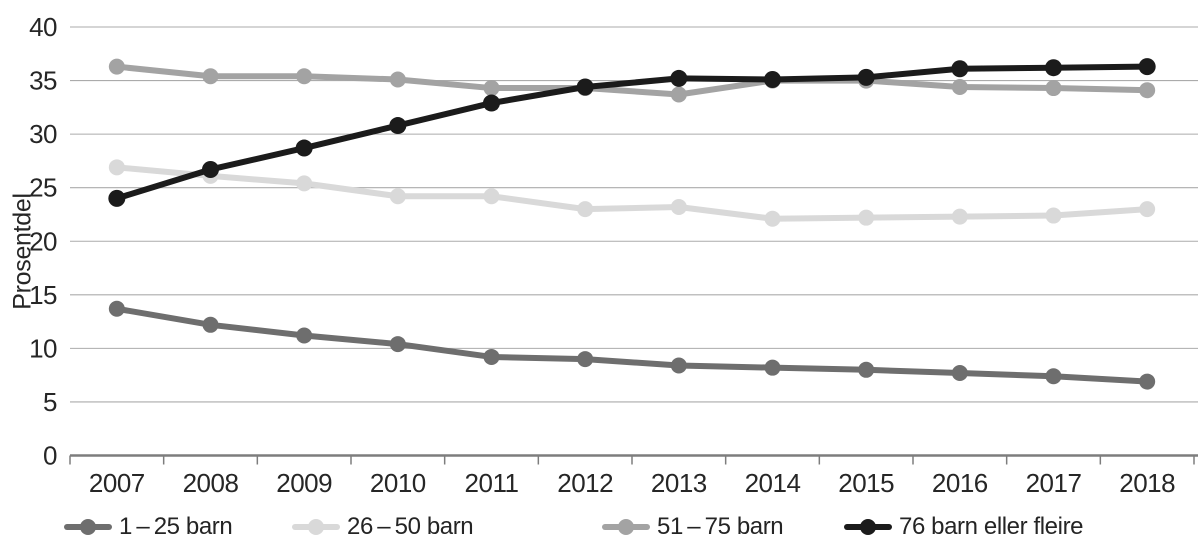  Describe the element at coordinates (678, 365) in the screenshot. I see `series-1-25-barn-point-2013` at that location.